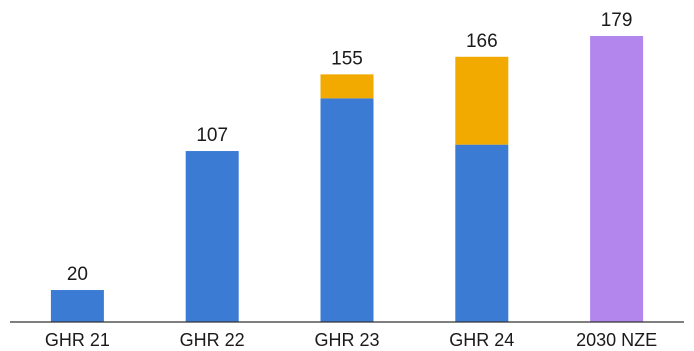  I want to click on x-tick-labels: GHR 21 GHR 22 GHR 23 GHR 24 2030 NZE, so click(351, 340).